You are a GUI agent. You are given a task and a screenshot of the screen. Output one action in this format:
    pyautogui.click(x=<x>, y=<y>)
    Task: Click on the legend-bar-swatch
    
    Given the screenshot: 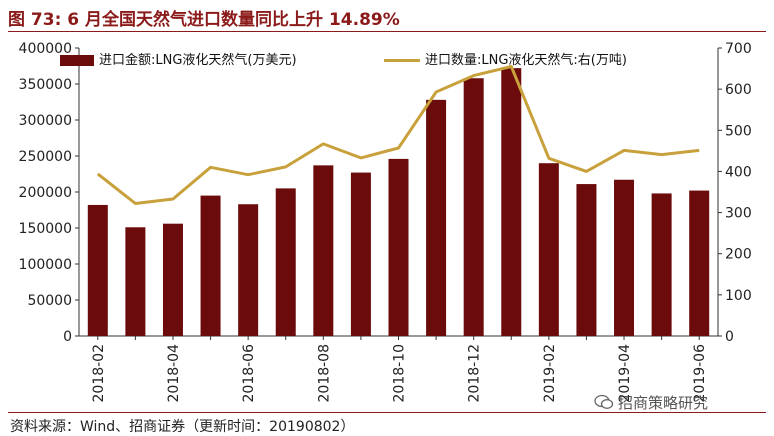 What is the action you would take?
    pyautogui.click(x=77, y=60)
    